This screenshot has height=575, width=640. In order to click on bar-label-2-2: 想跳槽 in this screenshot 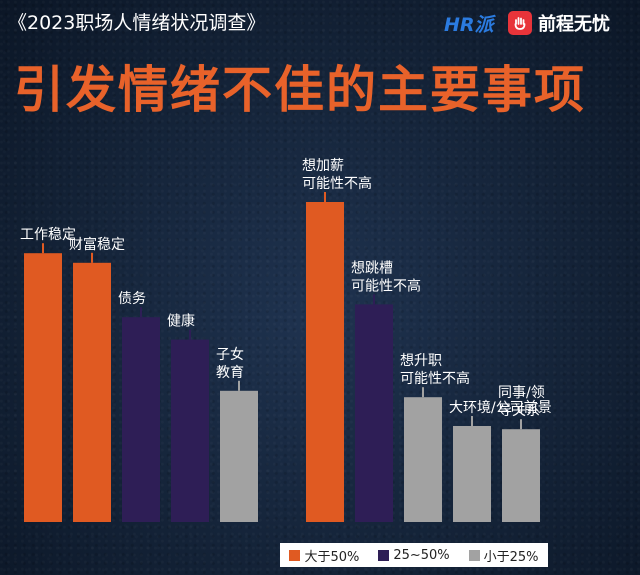, I will do `click(372, 268)`.